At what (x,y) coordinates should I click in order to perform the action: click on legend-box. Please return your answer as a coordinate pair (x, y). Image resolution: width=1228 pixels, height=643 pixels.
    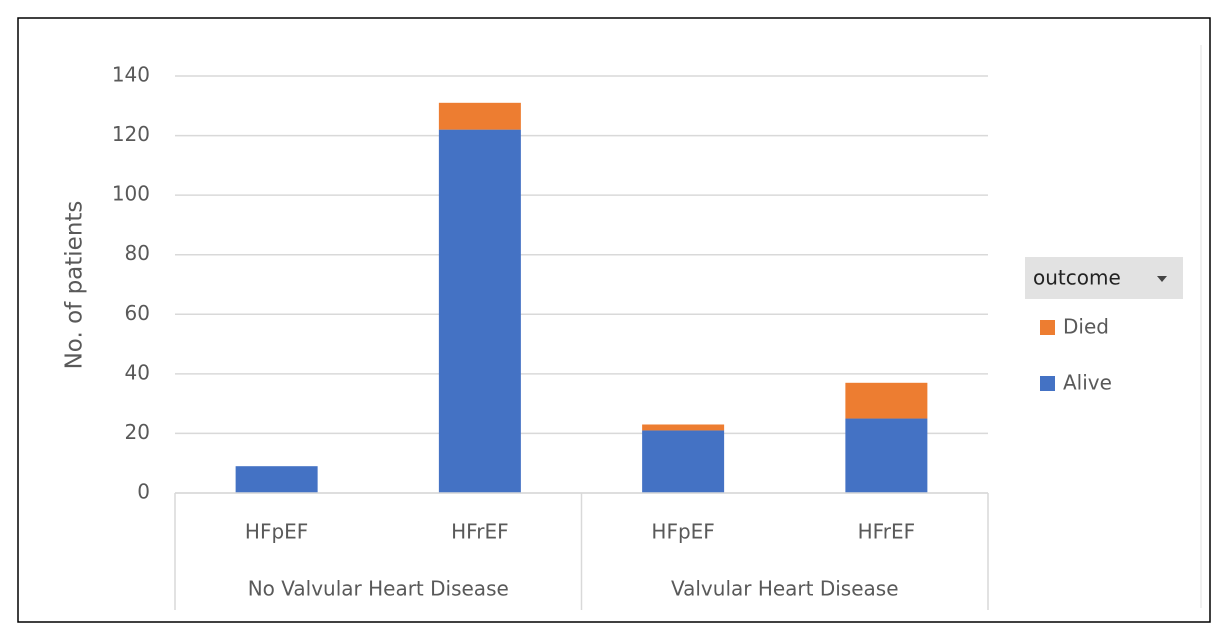
    Looking at the image, I should click on (1104, 278).